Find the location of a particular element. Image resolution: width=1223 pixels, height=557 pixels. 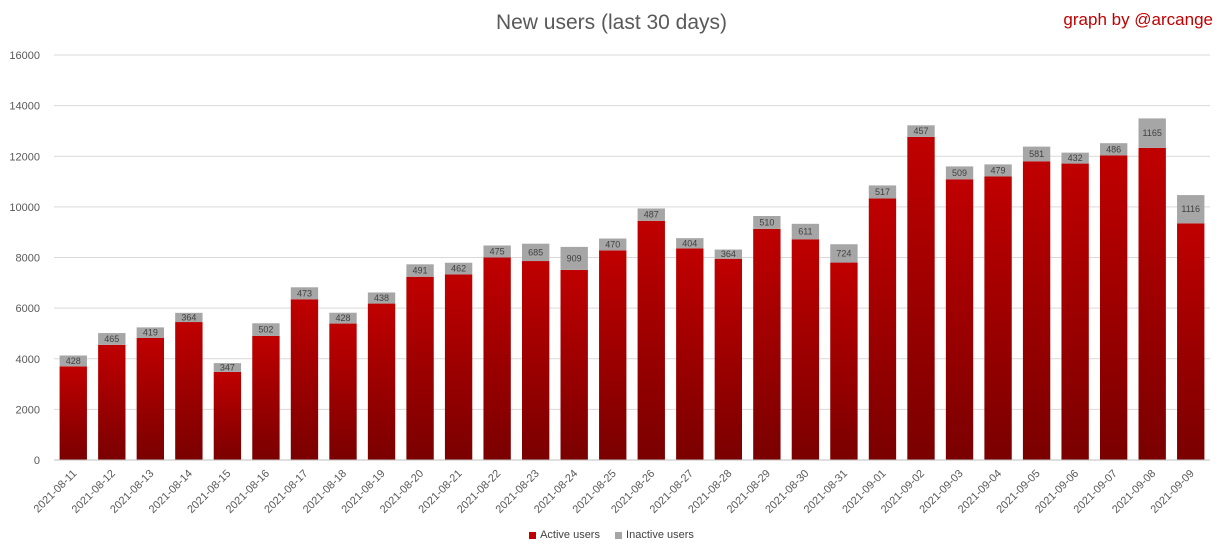

data-label-inactive: 491 is located at coordinates (420, 271).